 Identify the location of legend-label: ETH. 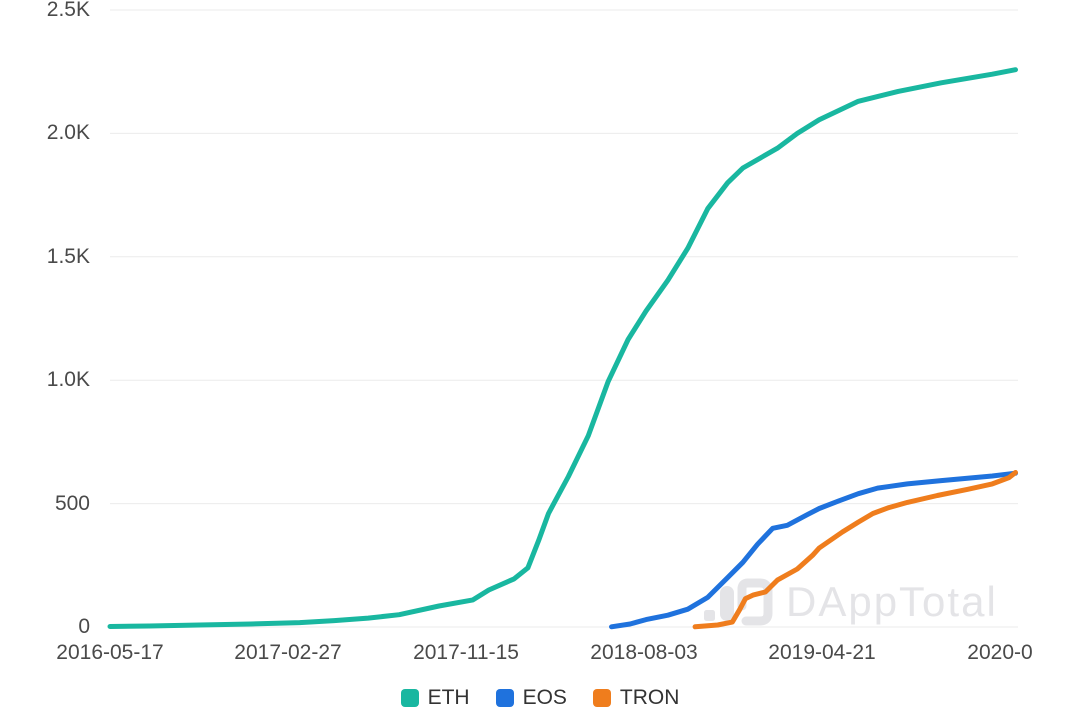
(448, 697).